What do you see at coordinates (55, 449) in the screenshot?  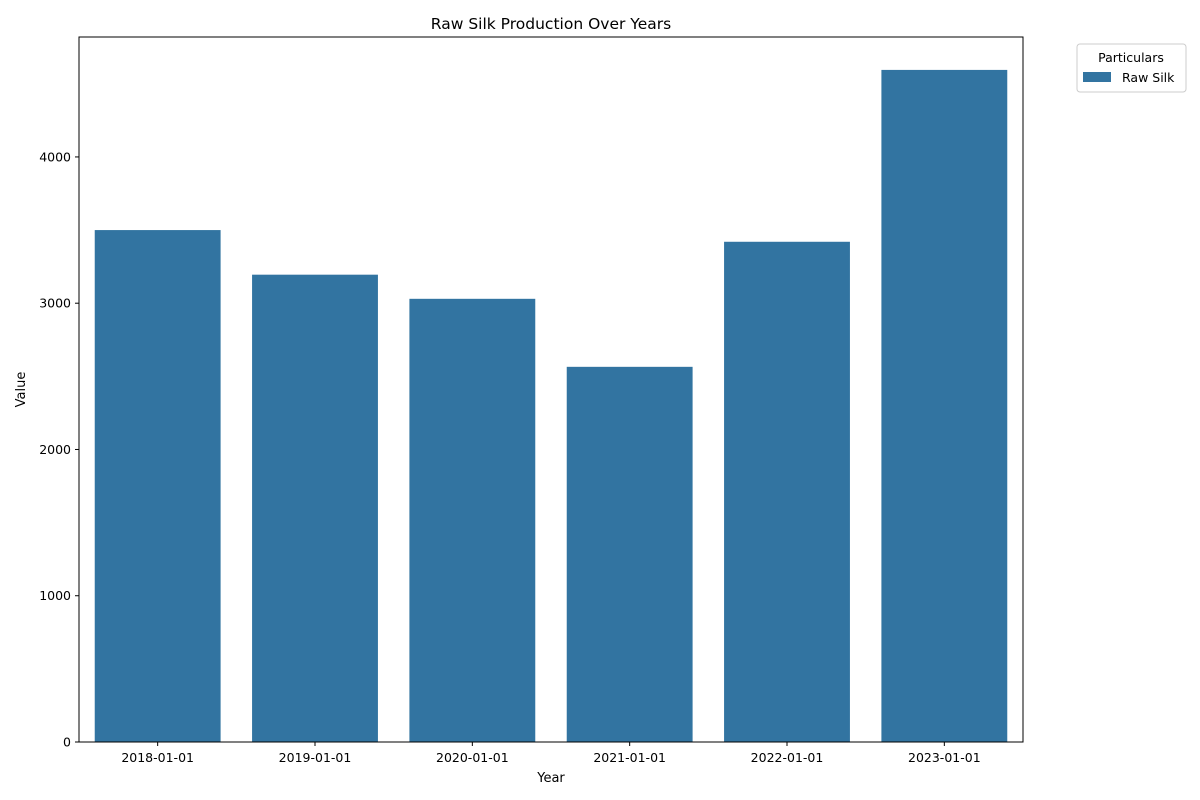 I see `y-tick-label: 2000` at bounding box center [55, 449].